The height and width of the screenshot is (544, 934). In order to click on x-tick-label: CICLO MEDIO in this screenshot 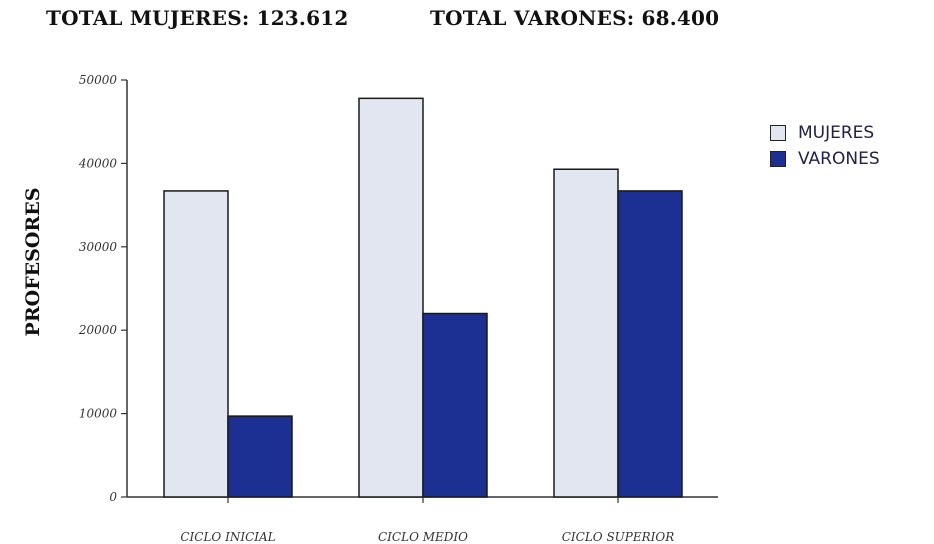, I will do `click(423, 537)`.